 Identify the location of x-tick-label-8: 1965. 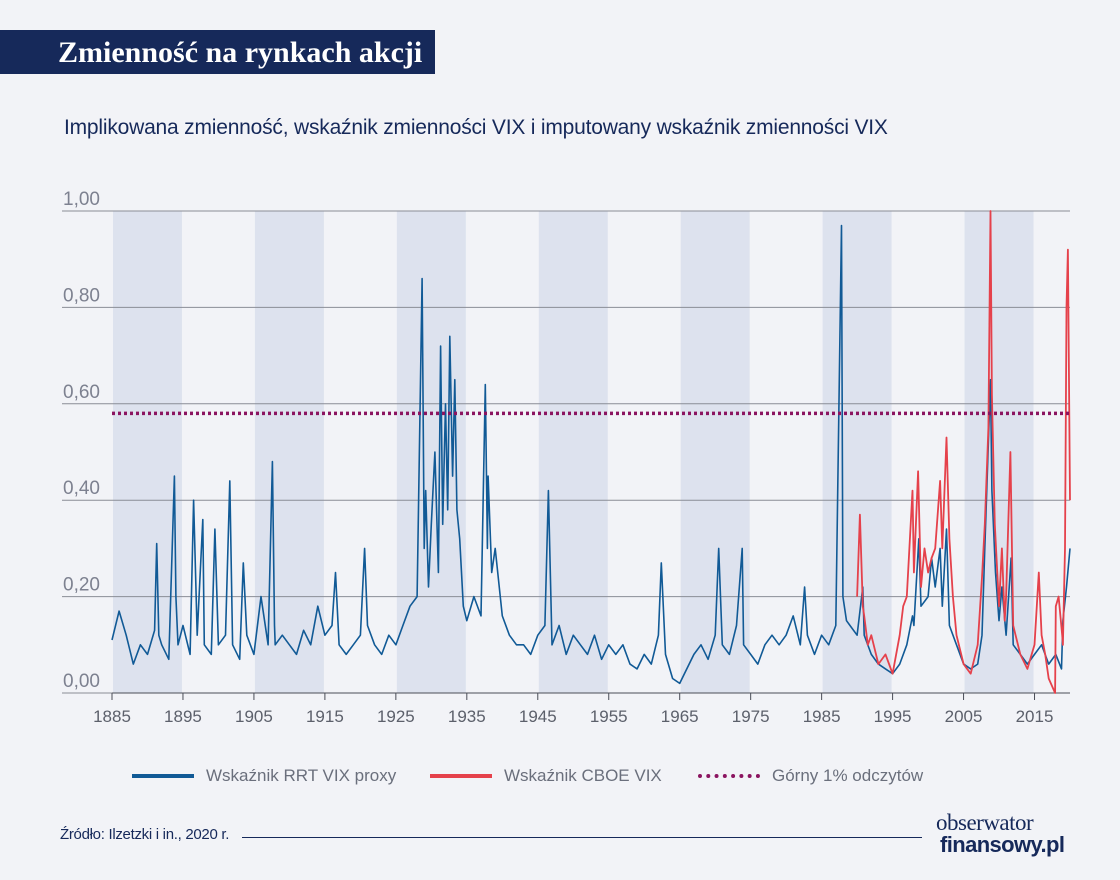
(680, 716).